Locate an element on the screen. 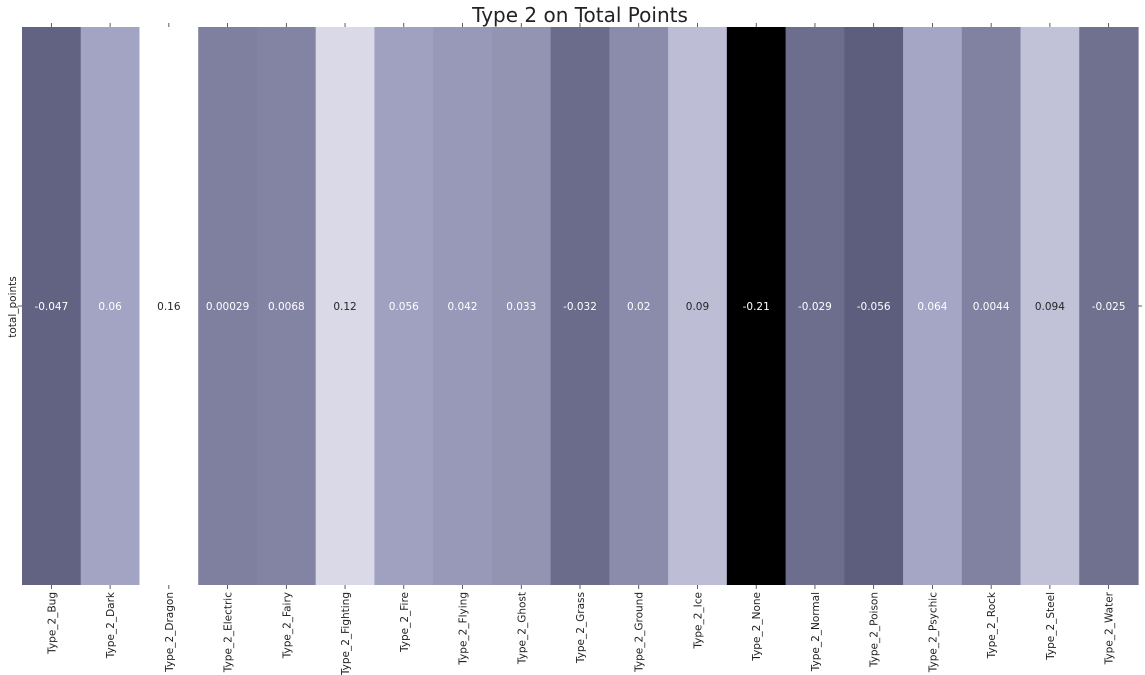 The width and height of the screenshot is (1145, 675). heatmap-cell-type-2-bug is located at coordinates (52, 306).